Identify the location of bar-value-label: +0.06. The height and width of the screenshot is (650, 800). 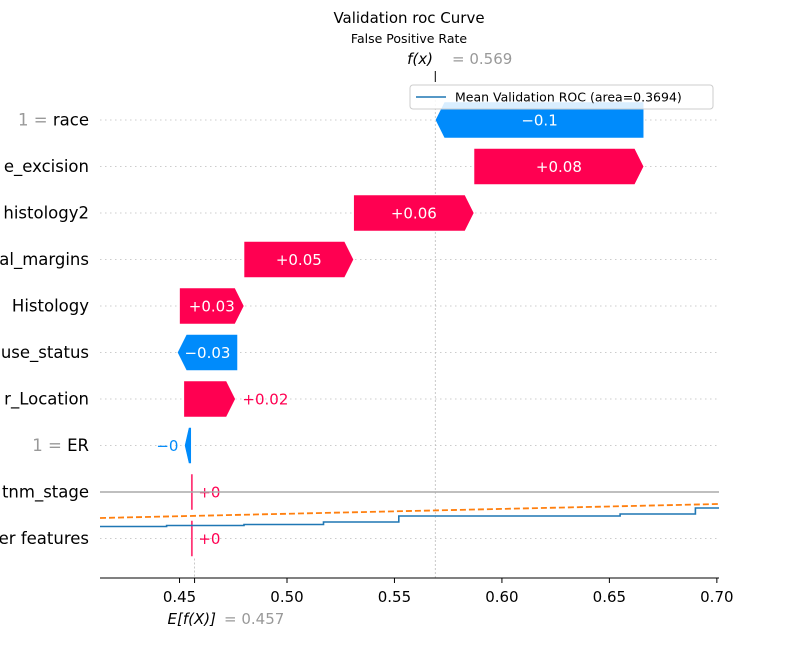
(414, 214).